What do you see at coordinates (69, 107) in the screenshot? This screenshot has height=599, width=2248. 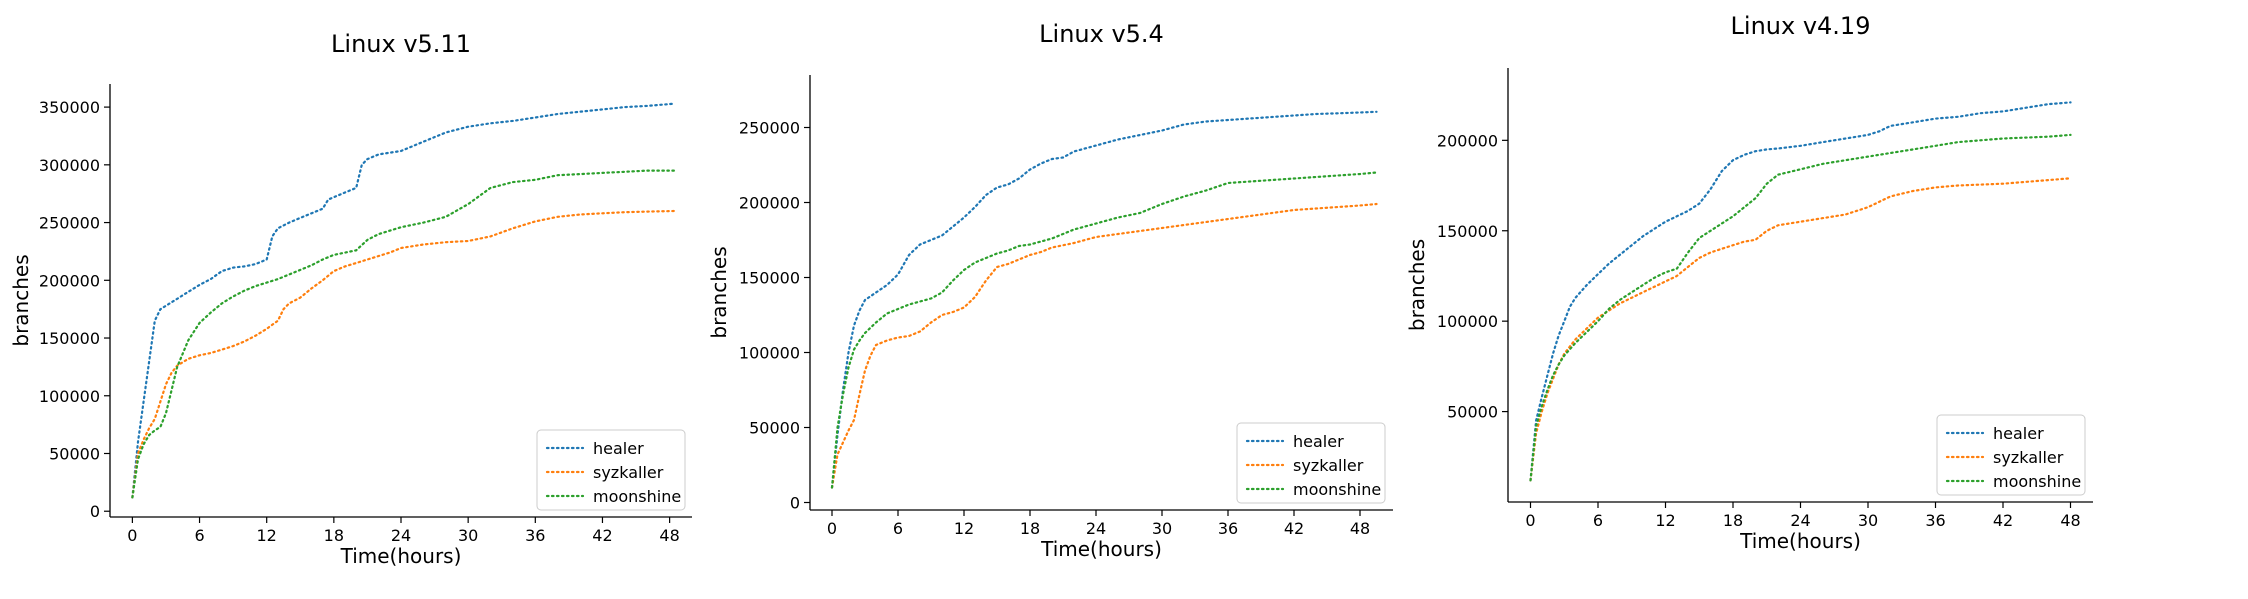 I see `y-tick-label: 350000` at bounding box center [69, 107].